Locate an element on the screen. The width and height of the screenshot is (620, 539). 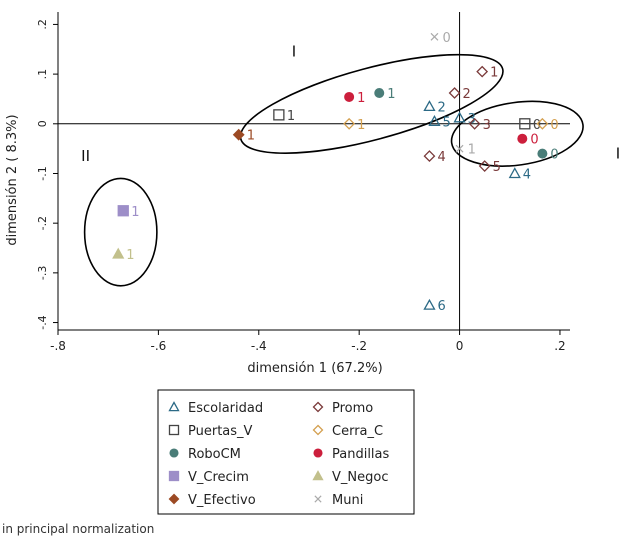
legend-label: Escolaridad is located at coordinates (225, 408).